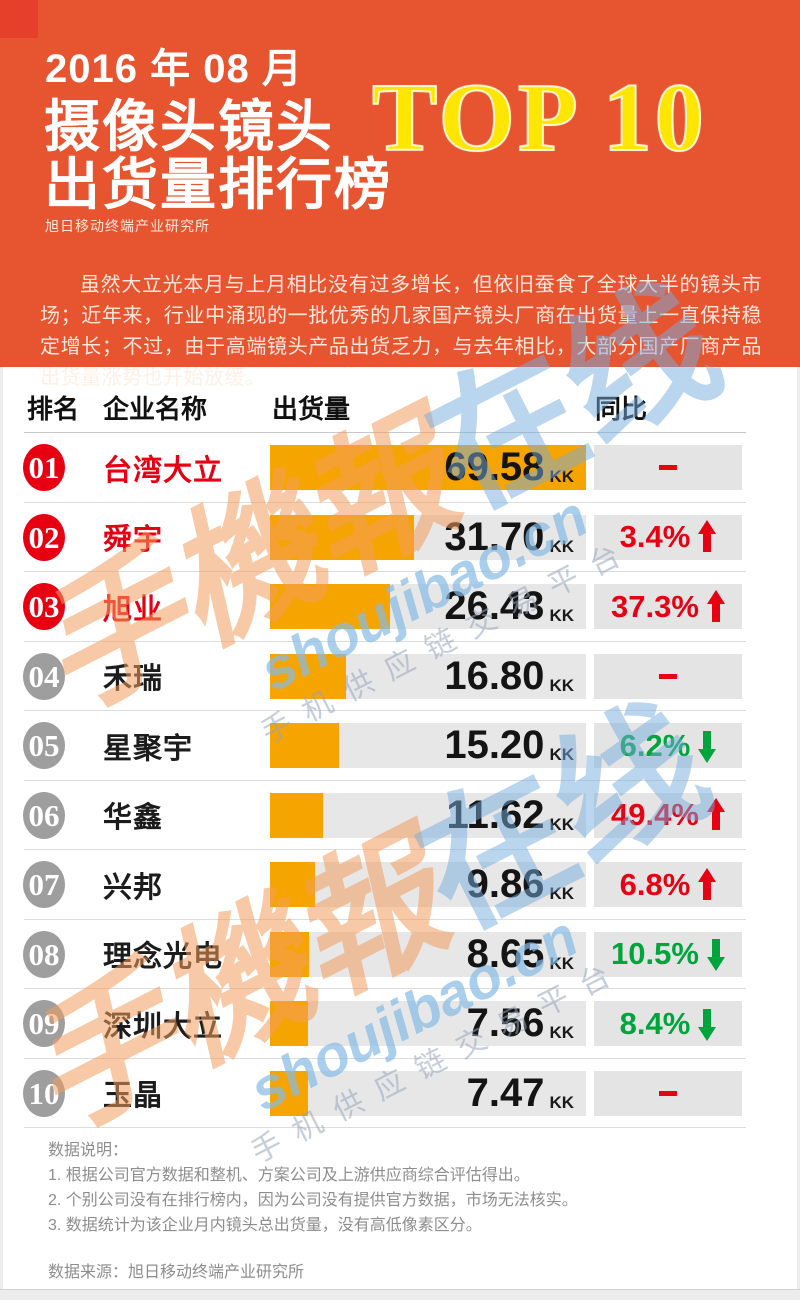 This screenshot has width=800, height=1300. What do you see at coordinates (44, 606) in the screenshot?
I see `rank-badge: 03` at bounding box center [44, 606].